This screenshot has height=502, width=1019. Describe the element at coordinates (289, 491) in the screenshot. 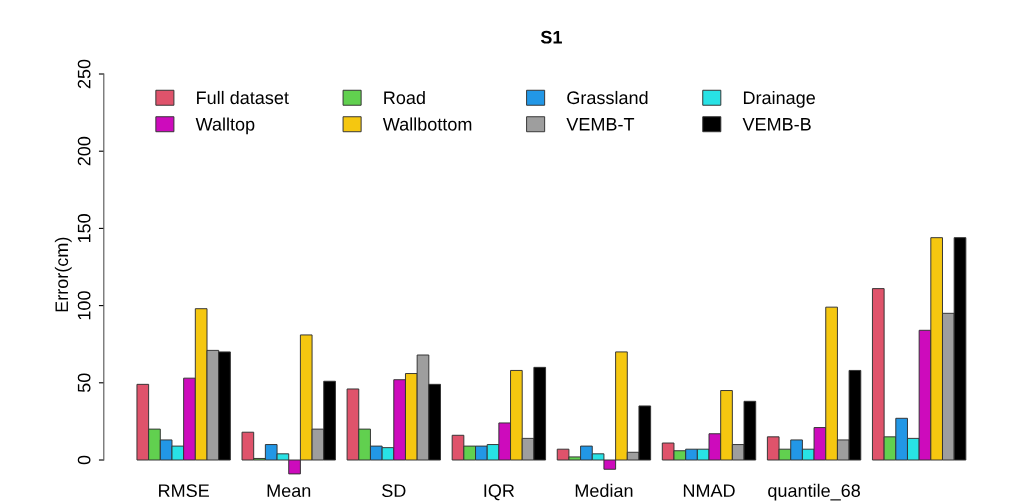

I see `x-tick-label: Mean` at that location.